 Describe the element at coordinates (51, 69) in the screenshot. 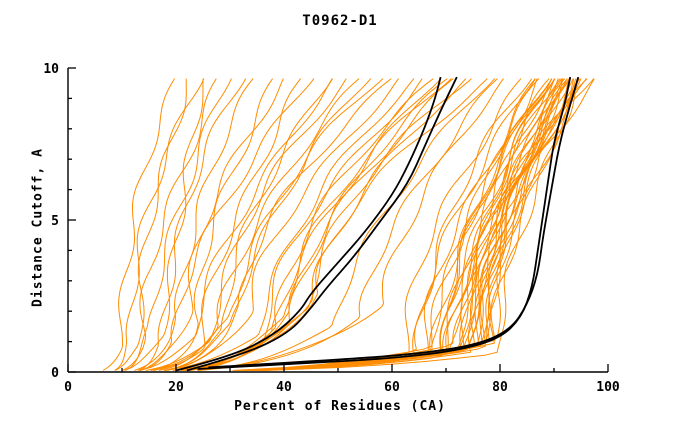

I see `y-tick-label: 10` at that location.